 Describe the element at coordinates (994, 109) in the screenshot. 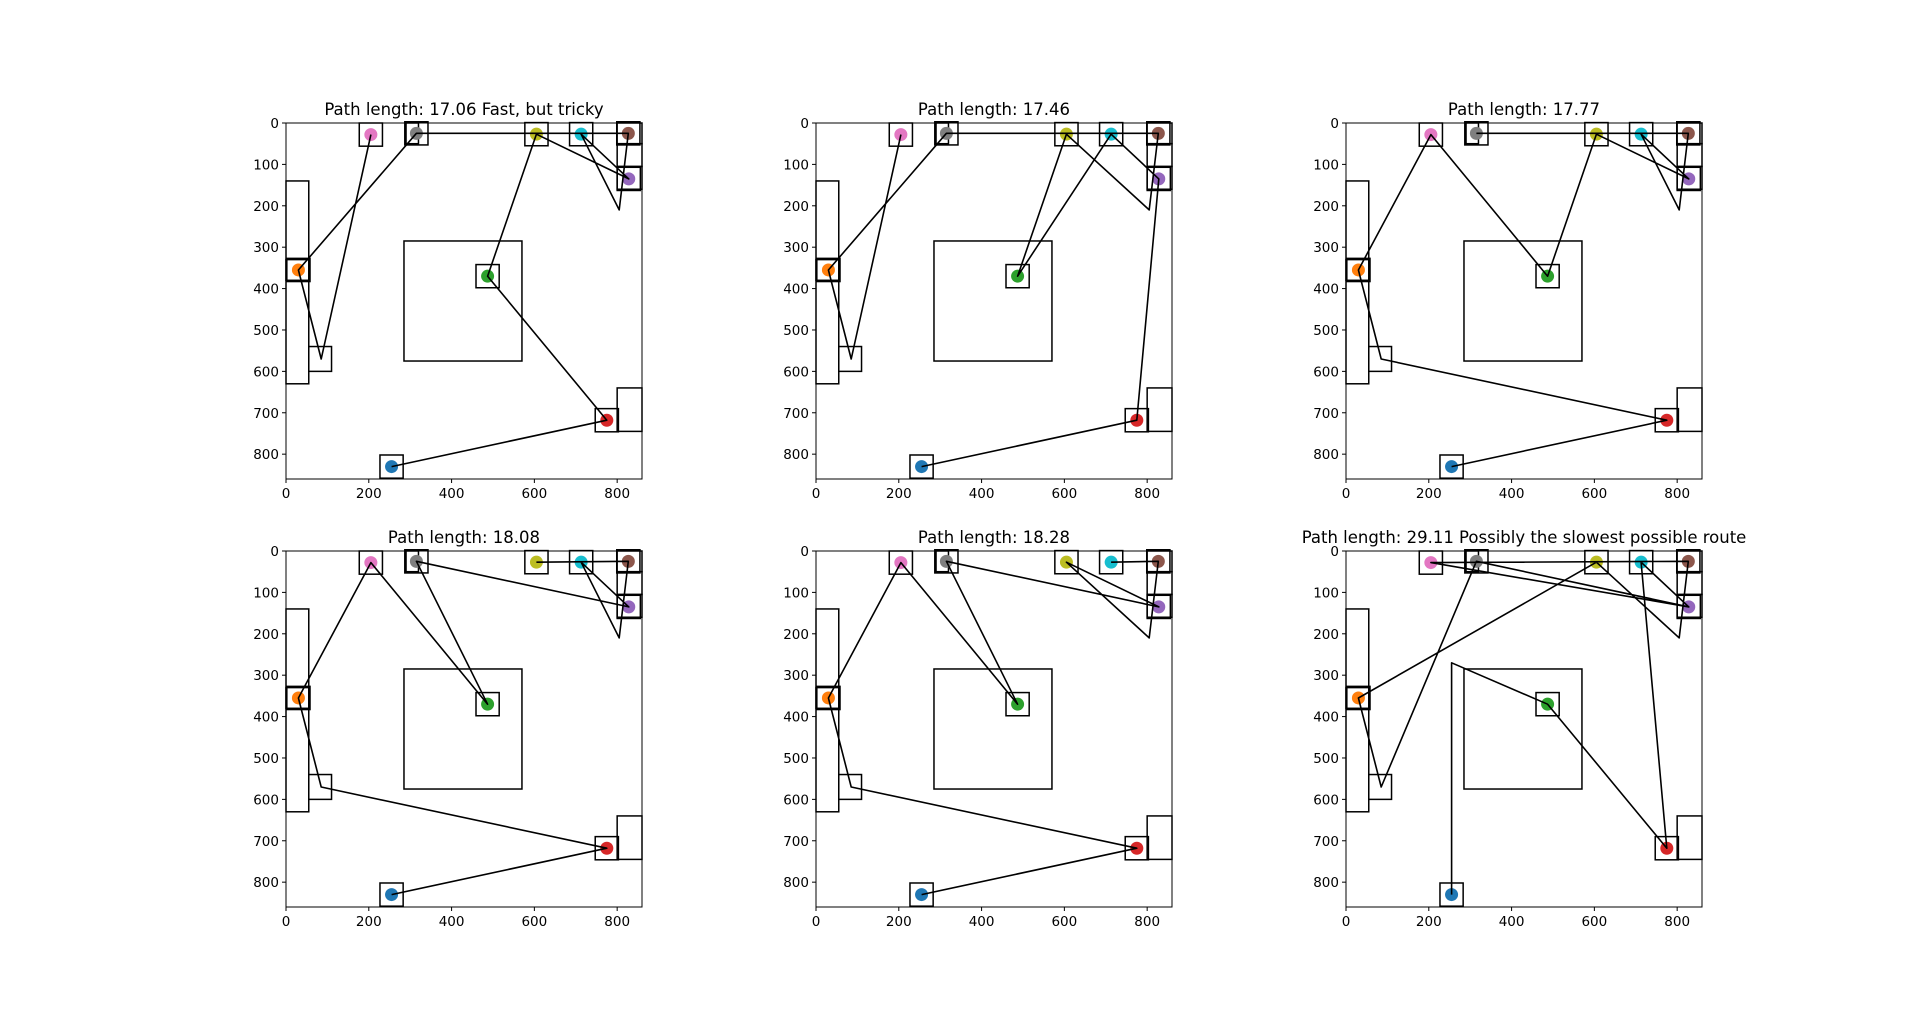

I see `subplot-title: Path length: 17.46` at that location.